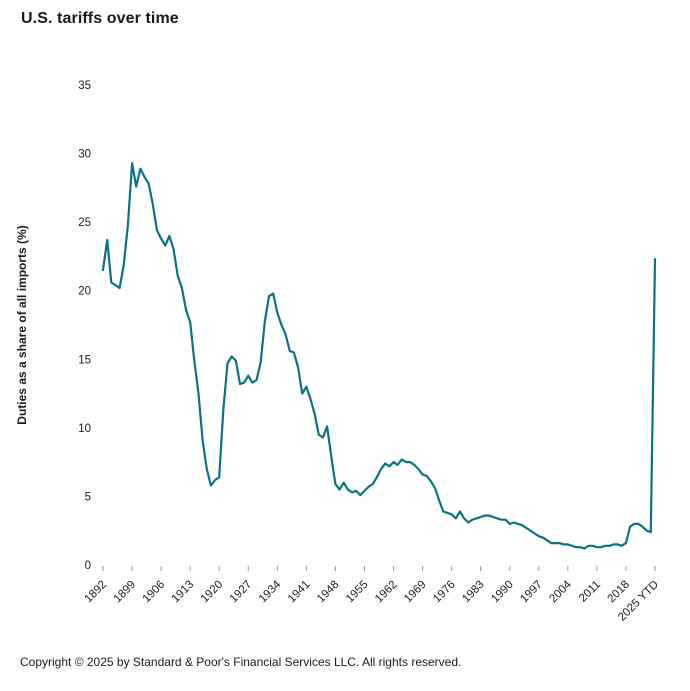  Describe the element at coordinates (84, 360) in the screenshot. I see `y-axis-tick-label: 15` at that location.